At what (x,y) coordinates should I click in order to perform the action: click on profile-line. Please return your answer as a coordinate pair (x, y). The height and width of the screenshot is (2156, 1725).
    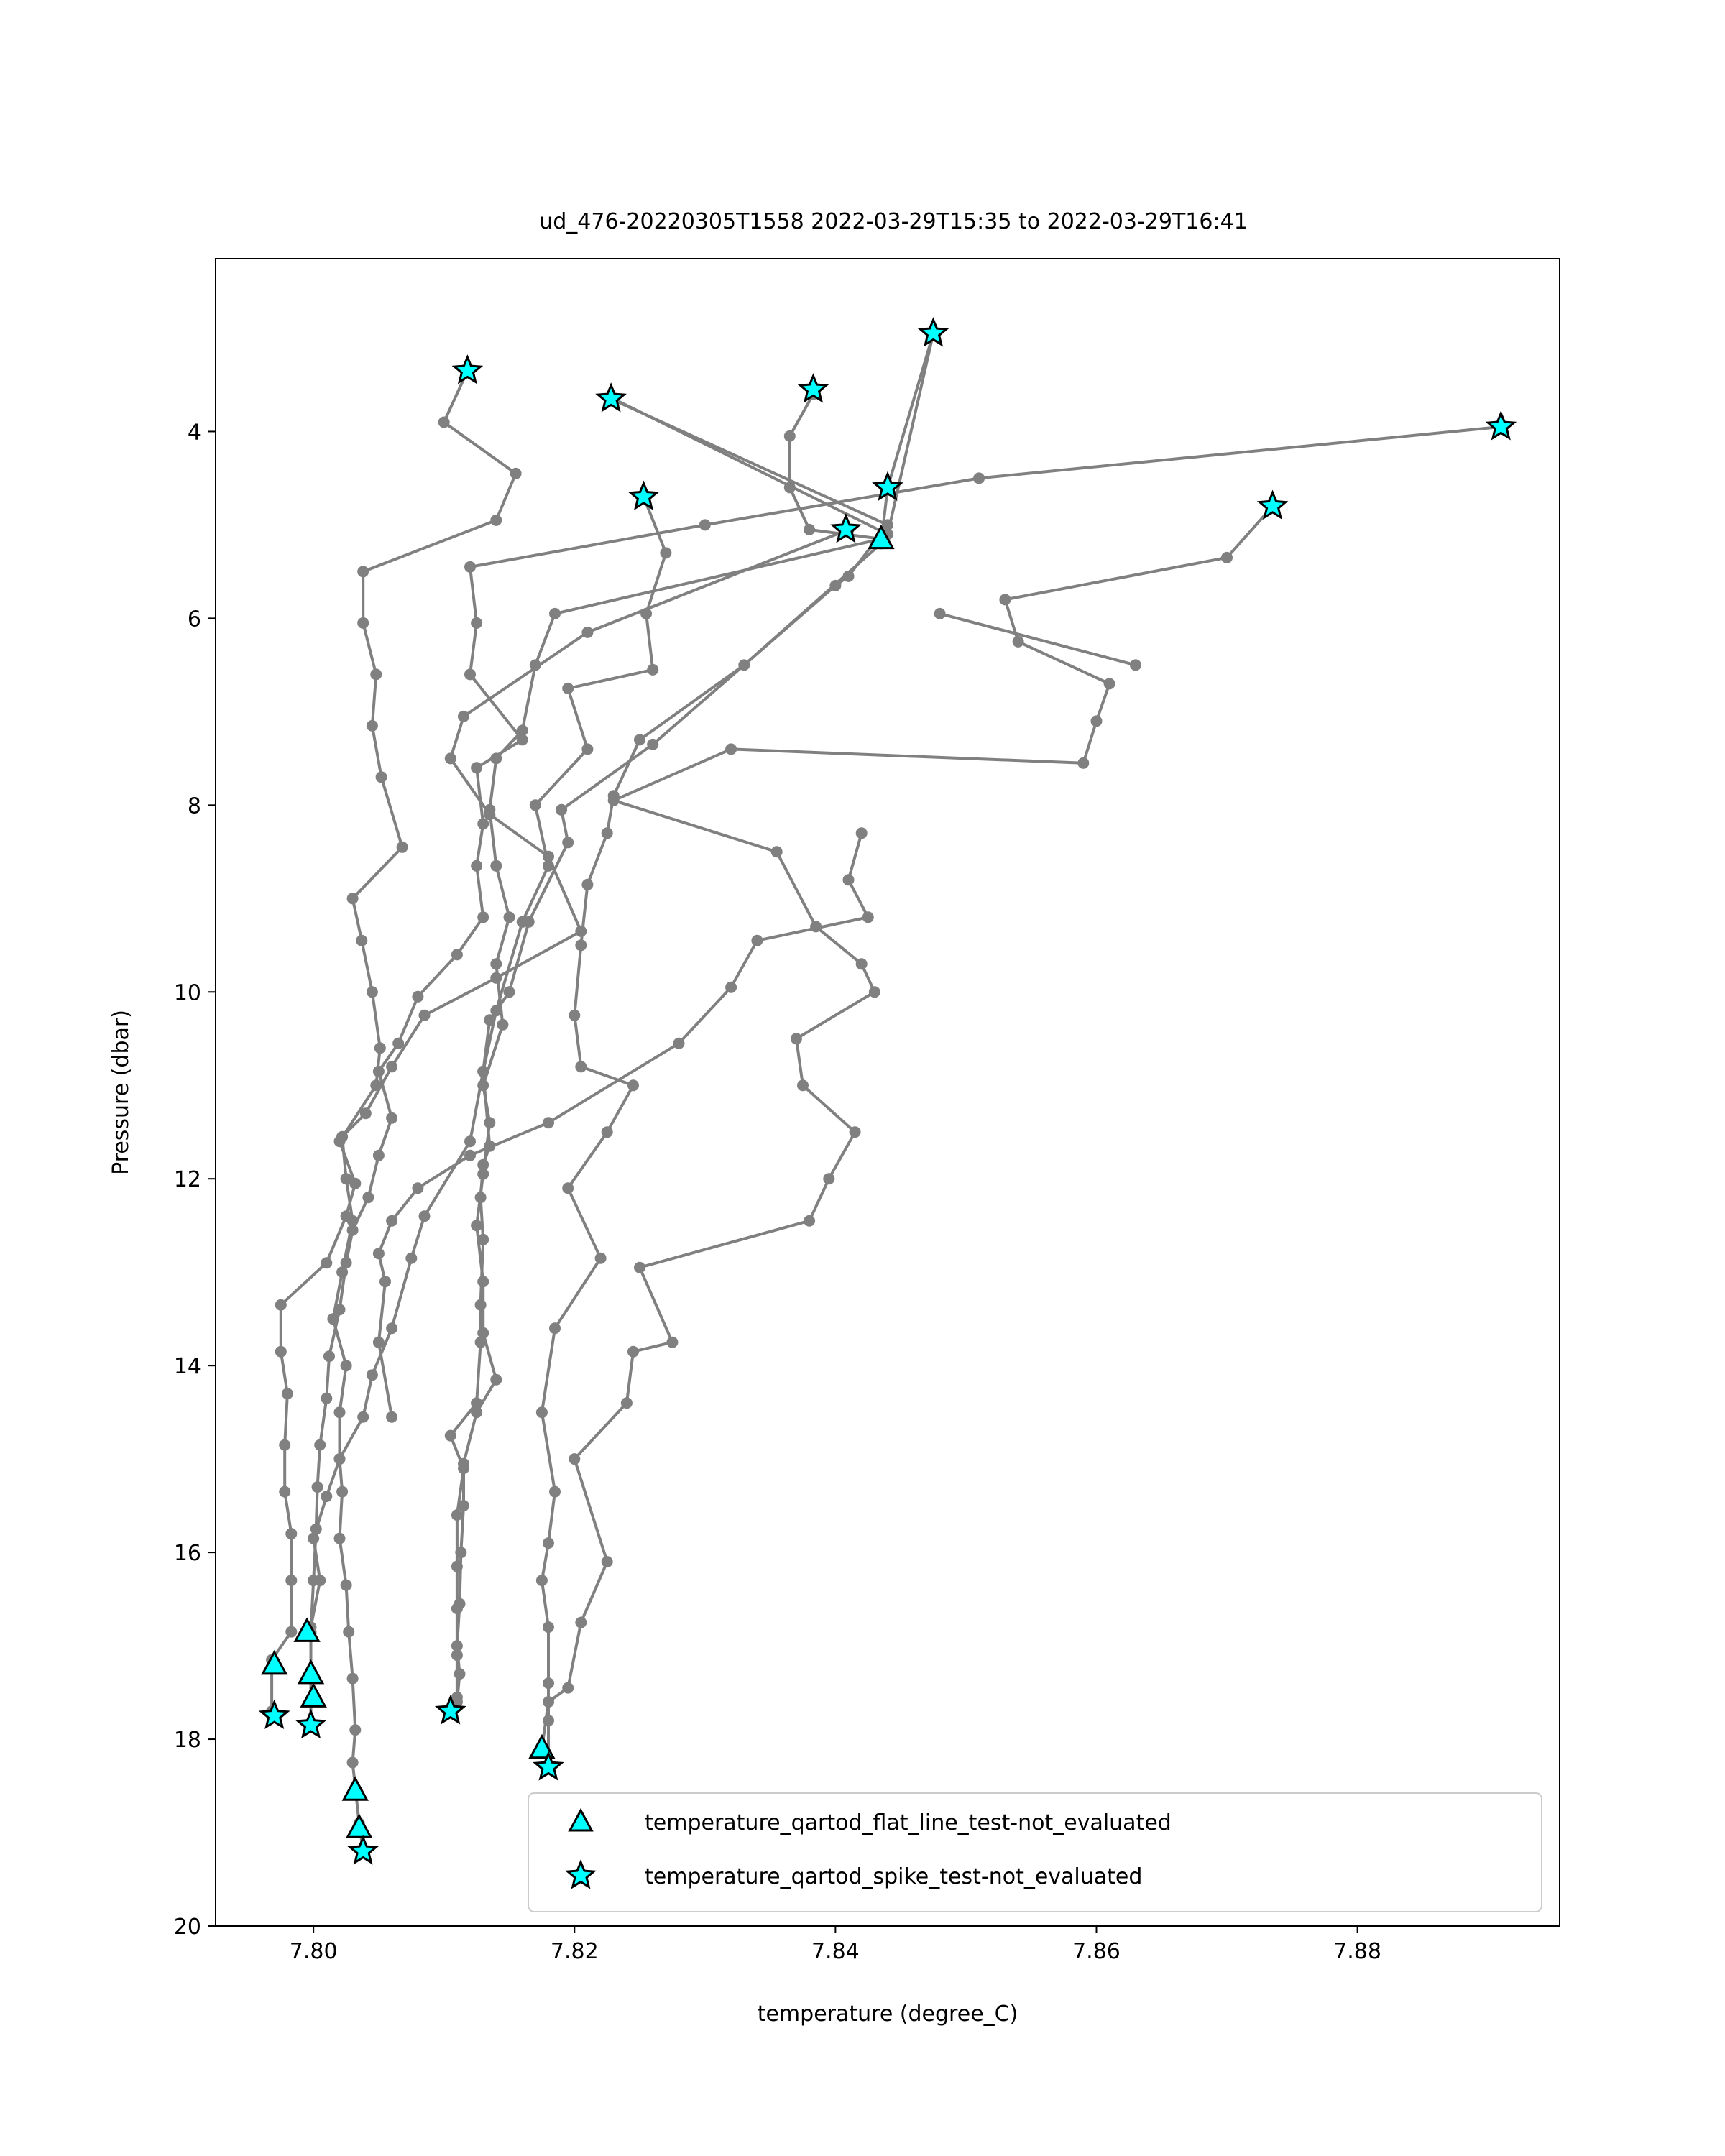
    Looking at the image, I should click on (623, 1125).